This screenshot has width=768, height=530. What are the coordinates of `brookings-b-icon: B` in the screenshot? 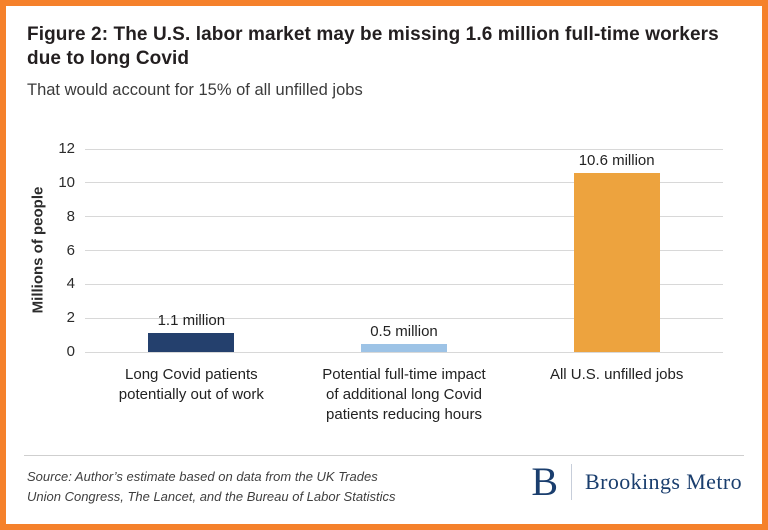 It's located at (545, 481).